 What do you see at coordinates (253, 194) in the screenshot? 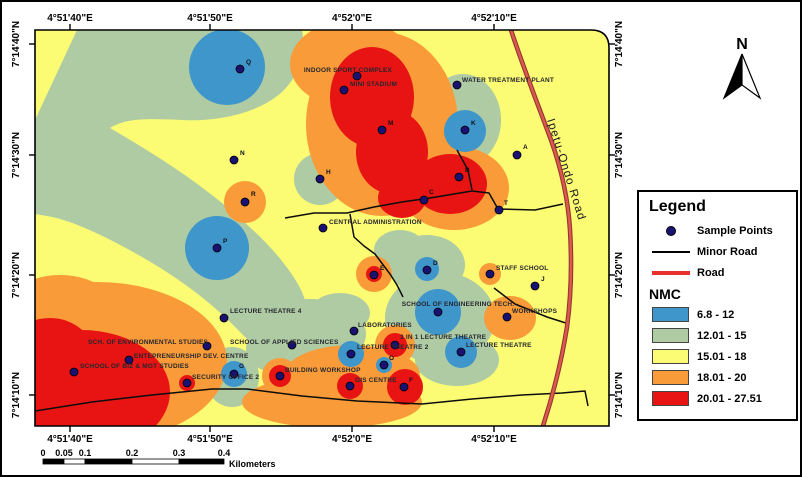
I see `point-letter-label: R` at bounding box center [253, 194].